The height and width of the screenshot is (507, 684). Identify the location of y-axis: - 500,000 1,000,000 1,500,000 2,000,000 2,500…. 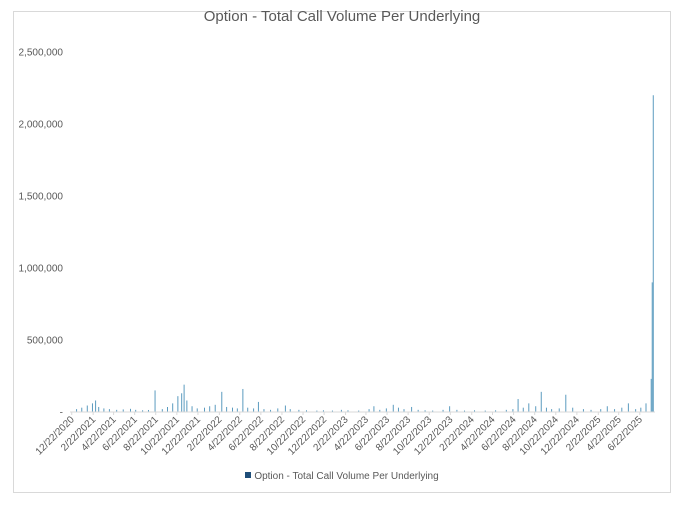
(41, 233).